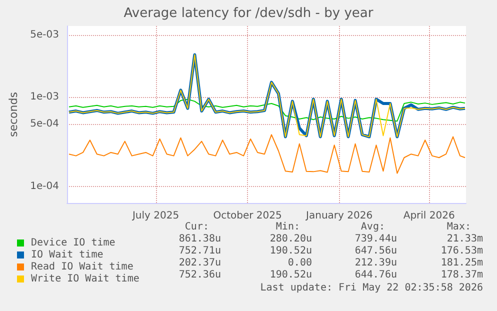 This screenshot has width=497, height=311. What do you see at coordinates (461, 263) in the screenshot?
I see `text: 181.25m` at bounding box center [461, 263].